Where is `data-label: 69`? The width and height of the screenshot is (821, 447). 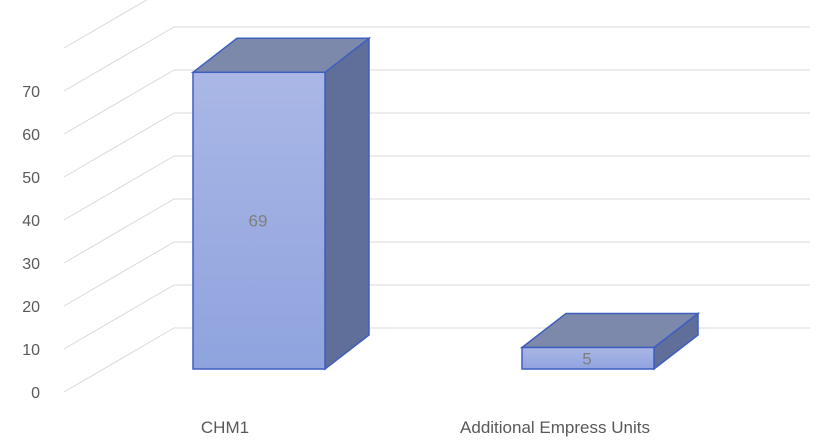
data-label: 69 is located at coordinates (258, 221).